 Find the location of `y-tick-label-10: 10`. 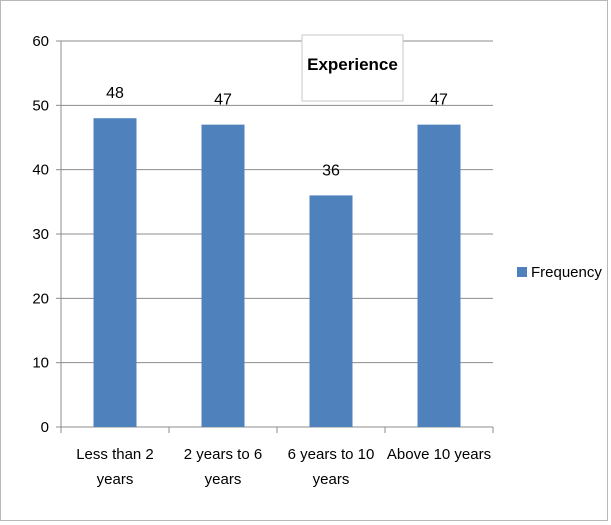

y-tick-label-10: 10 is located at coordinates (40, 363).